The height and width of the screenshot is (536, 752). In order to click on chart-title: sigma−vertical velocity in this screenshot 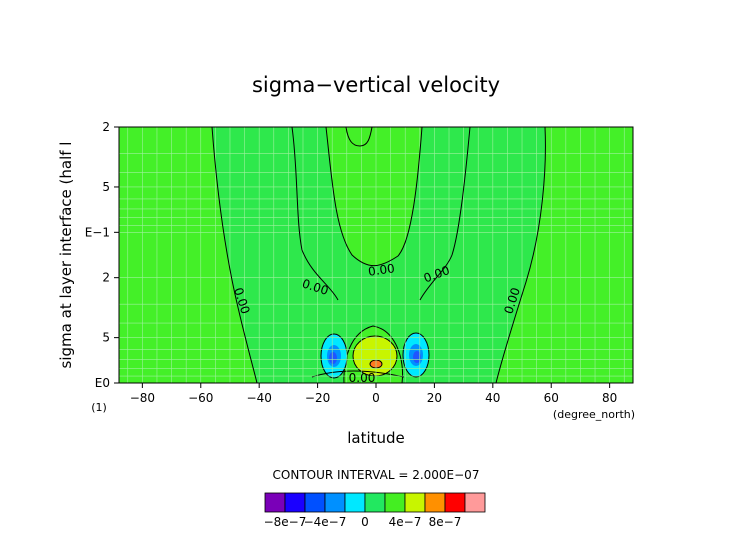, I will do `click(376, 85)`.